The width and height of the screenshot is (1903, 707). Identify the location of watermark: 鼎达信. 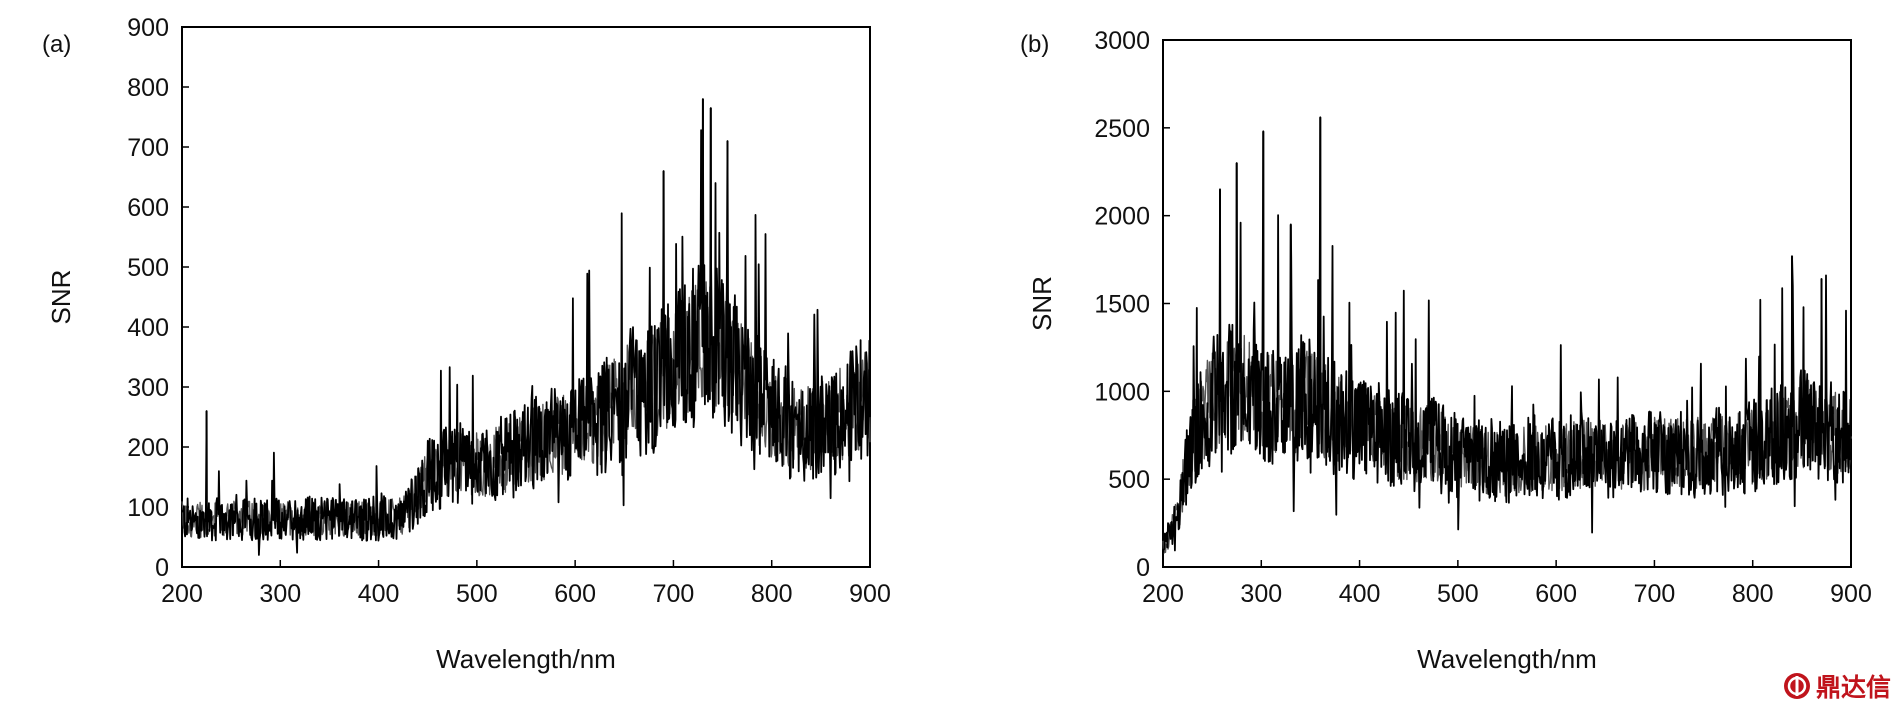
(1836, 686).